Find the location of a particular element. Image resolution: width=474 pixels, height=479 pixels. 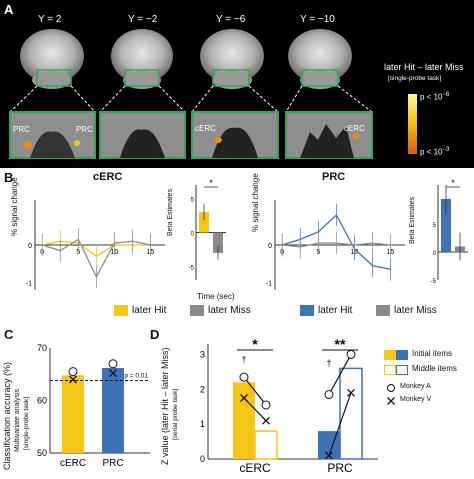

legend-later-miss-swatch is located at coordinates (197, 310).